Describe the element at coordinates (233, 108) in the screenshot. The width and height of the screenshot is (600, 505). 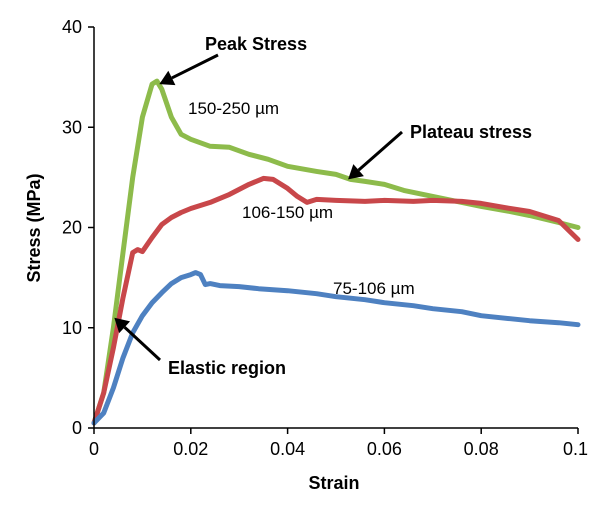
I see `series-label-150-250: 150-250 µm` at that location.